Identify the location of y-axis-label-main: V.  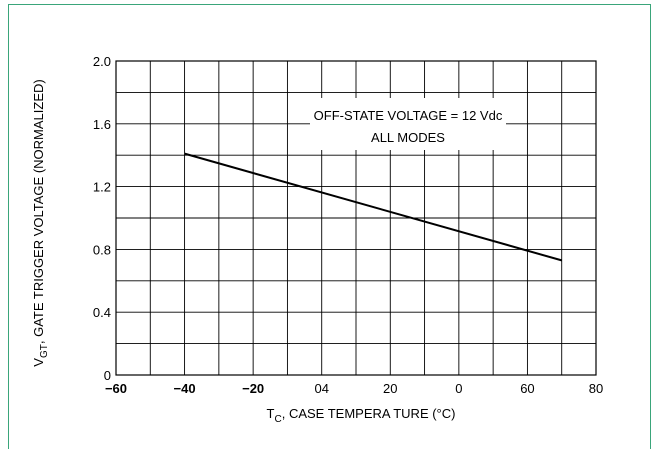
(38, 362).